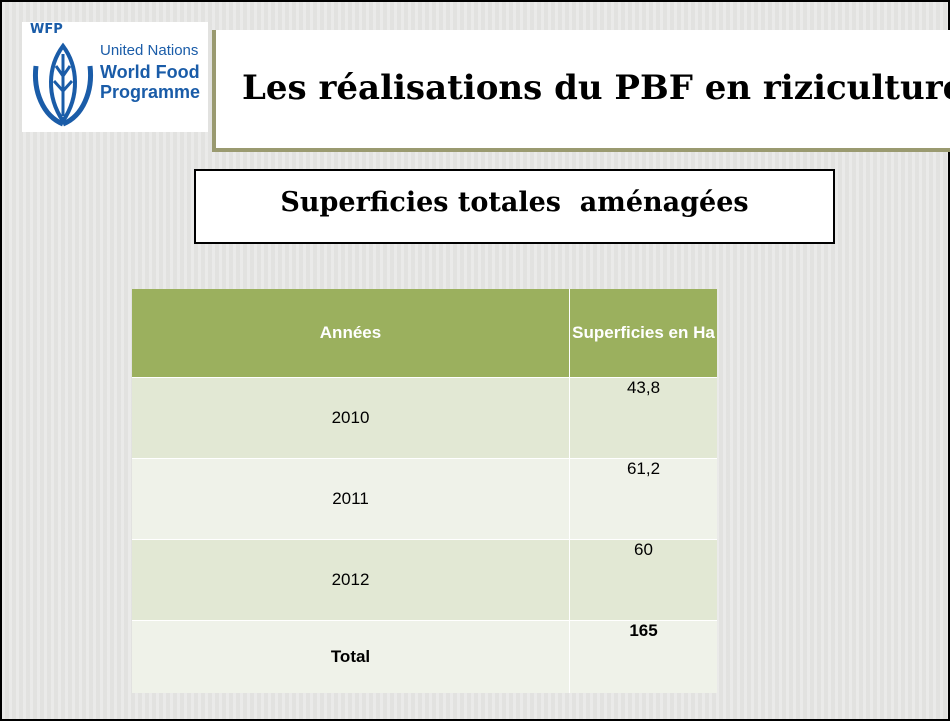  I want to click on total-row: Total 165, so click(424, 656).